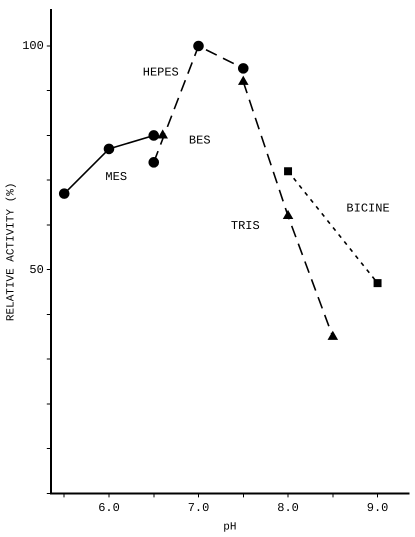  Describe the element at coordinates (245, 225) in the screenshot. I see `text: TRIS` at that location.